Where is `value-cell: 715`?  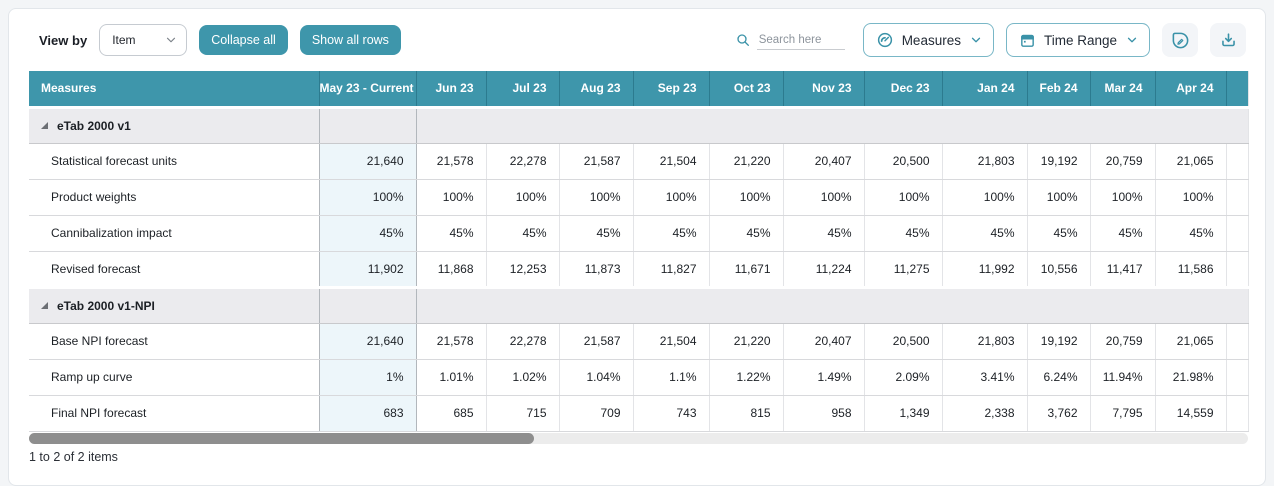
value-cell: 715 is located at coordinates (522, 413).